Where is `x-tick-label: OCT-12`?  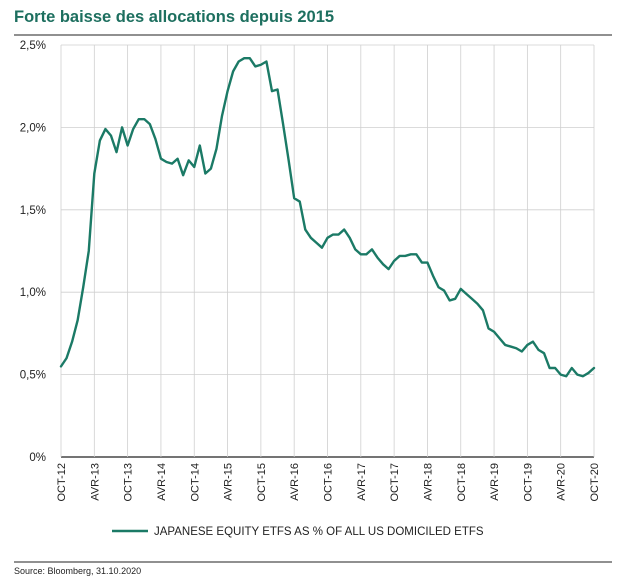 x-tick-label: OCT-12 is located at coordinates (62, 482).